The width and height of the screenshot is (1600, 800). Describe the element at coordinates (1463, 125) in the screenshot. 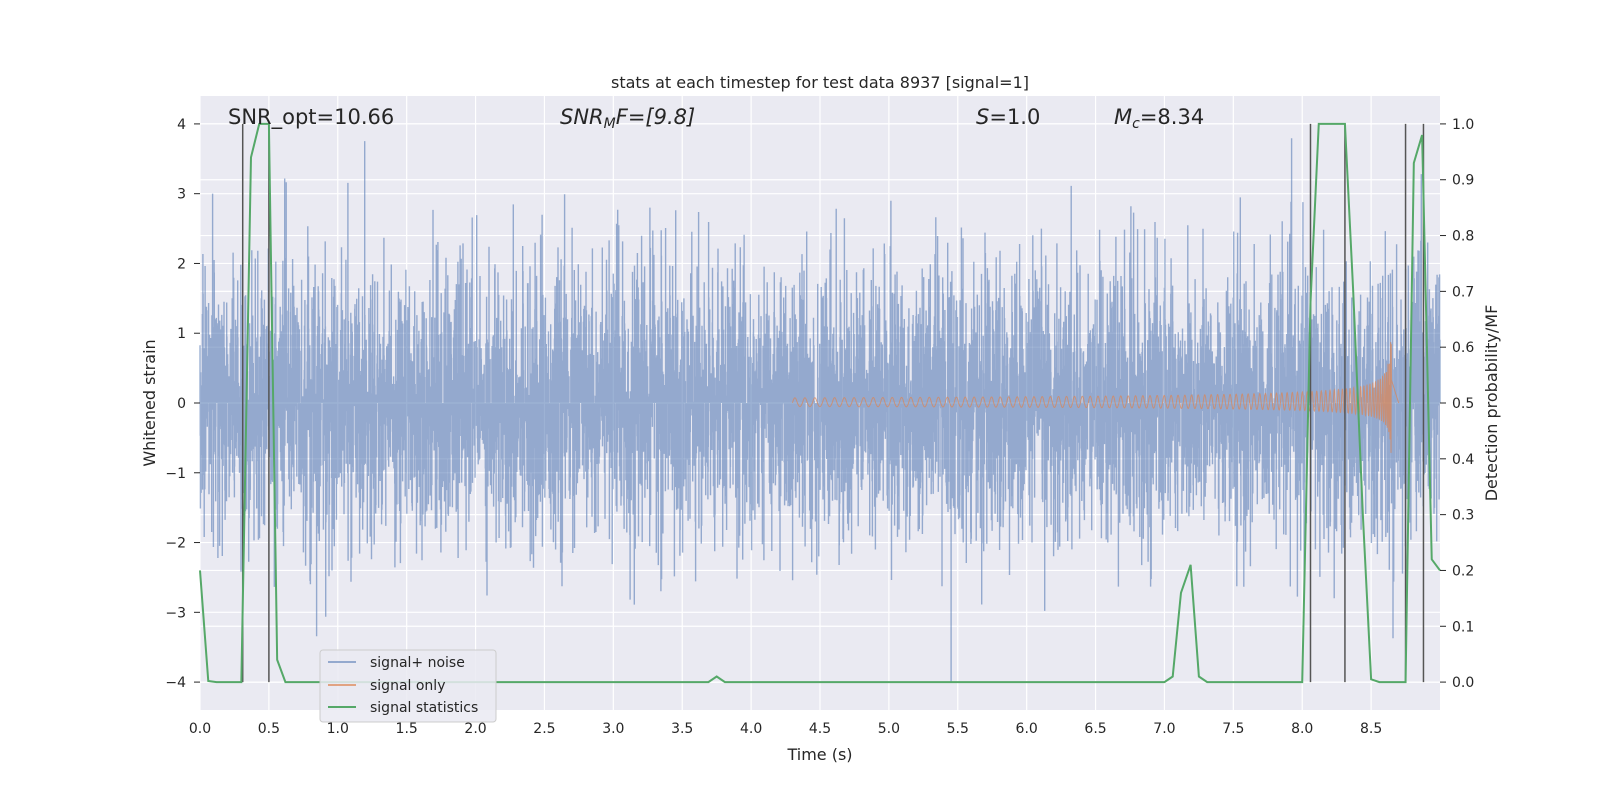

I see `y2-tick-label-0: 1.0` at that location.